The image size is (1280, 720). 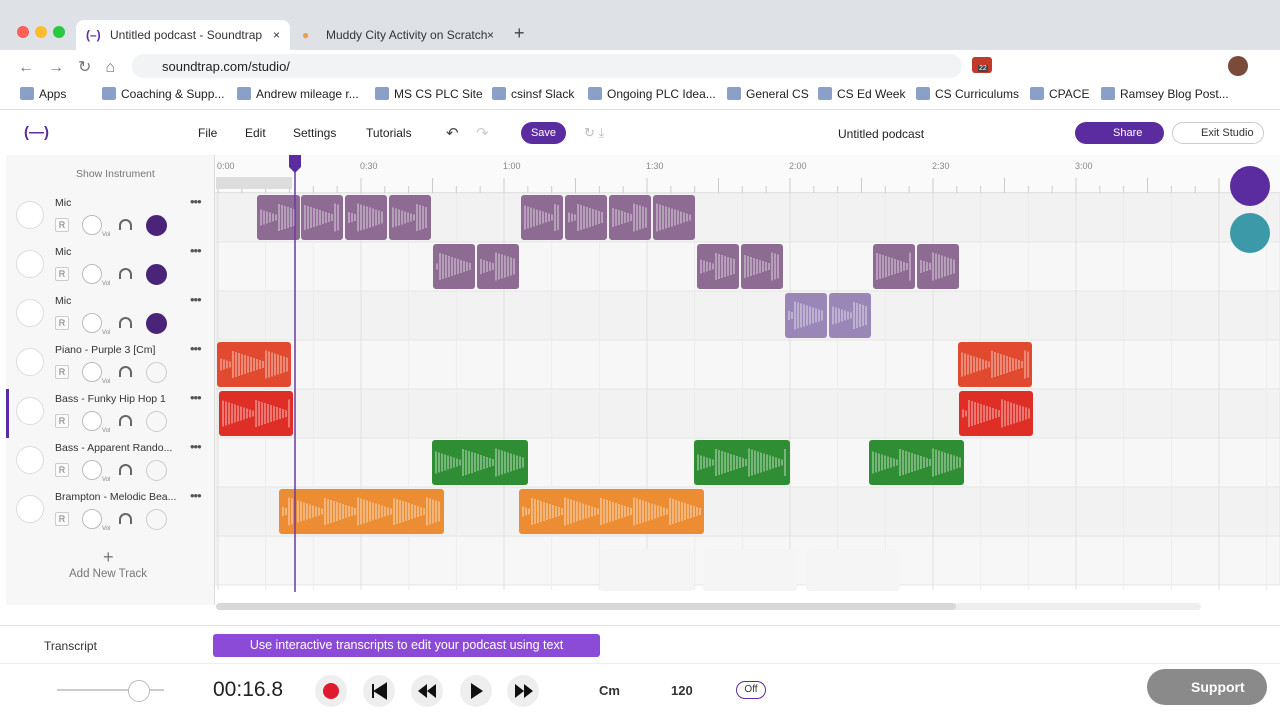 I want to click on show-instrument-label: Show Instrument, so click(x=115, y=174).